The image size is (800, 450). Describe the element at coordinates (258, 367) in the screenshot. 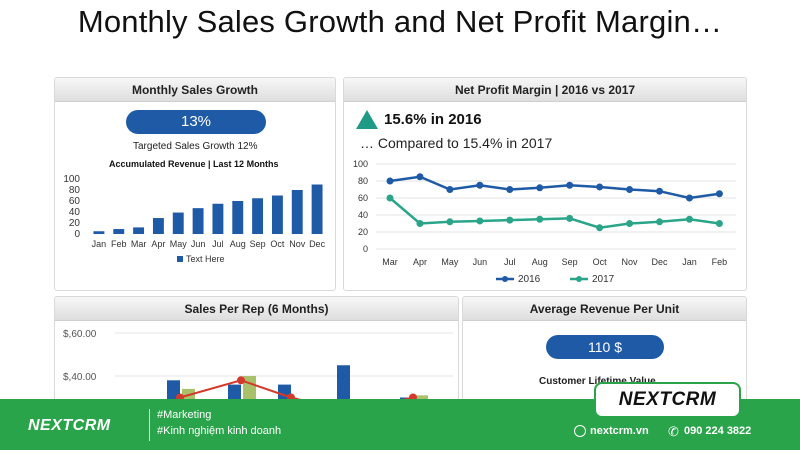

I see `sales-per-rep-chart: $,60.00 $,40.00` at that location.